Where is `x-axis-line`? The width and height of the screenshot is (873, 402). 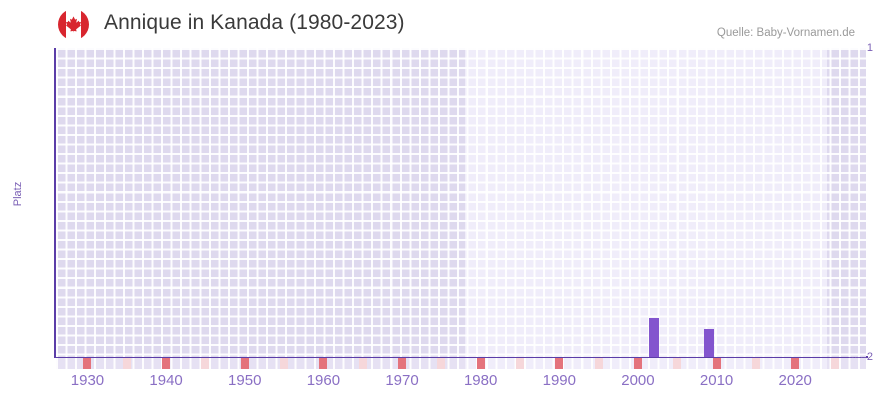 x-axis-line is located at coordinates (461, 357).